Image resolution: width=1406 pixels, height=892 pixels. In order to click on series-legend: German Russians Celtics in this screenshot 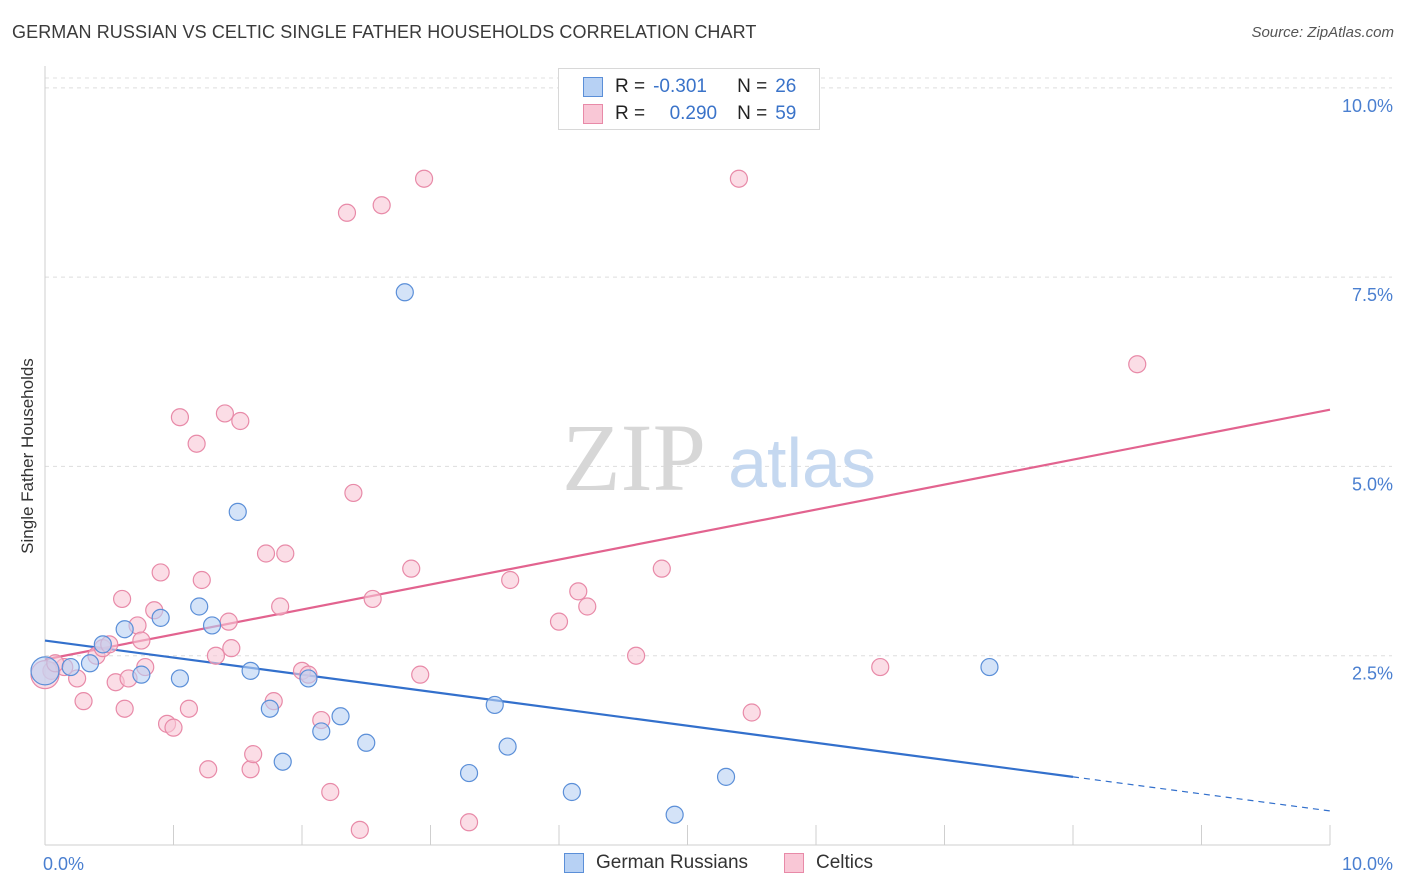, I will do `click(703, 865)`.